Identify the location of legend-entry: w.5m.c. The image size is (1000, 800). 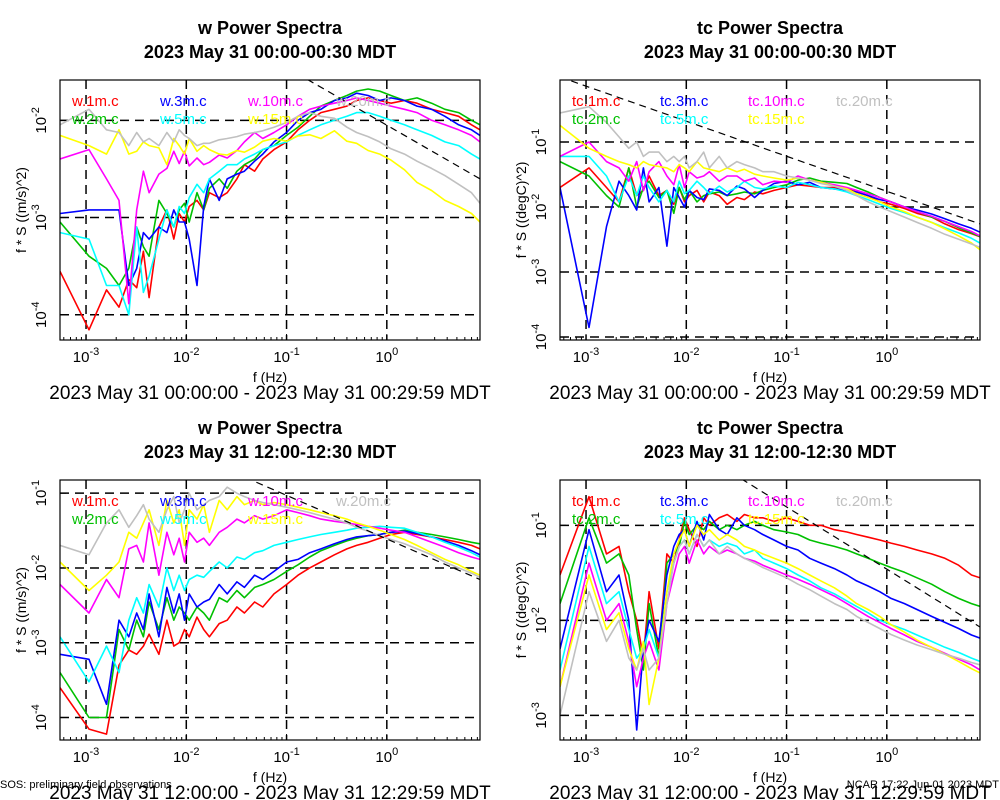
(183, 119).